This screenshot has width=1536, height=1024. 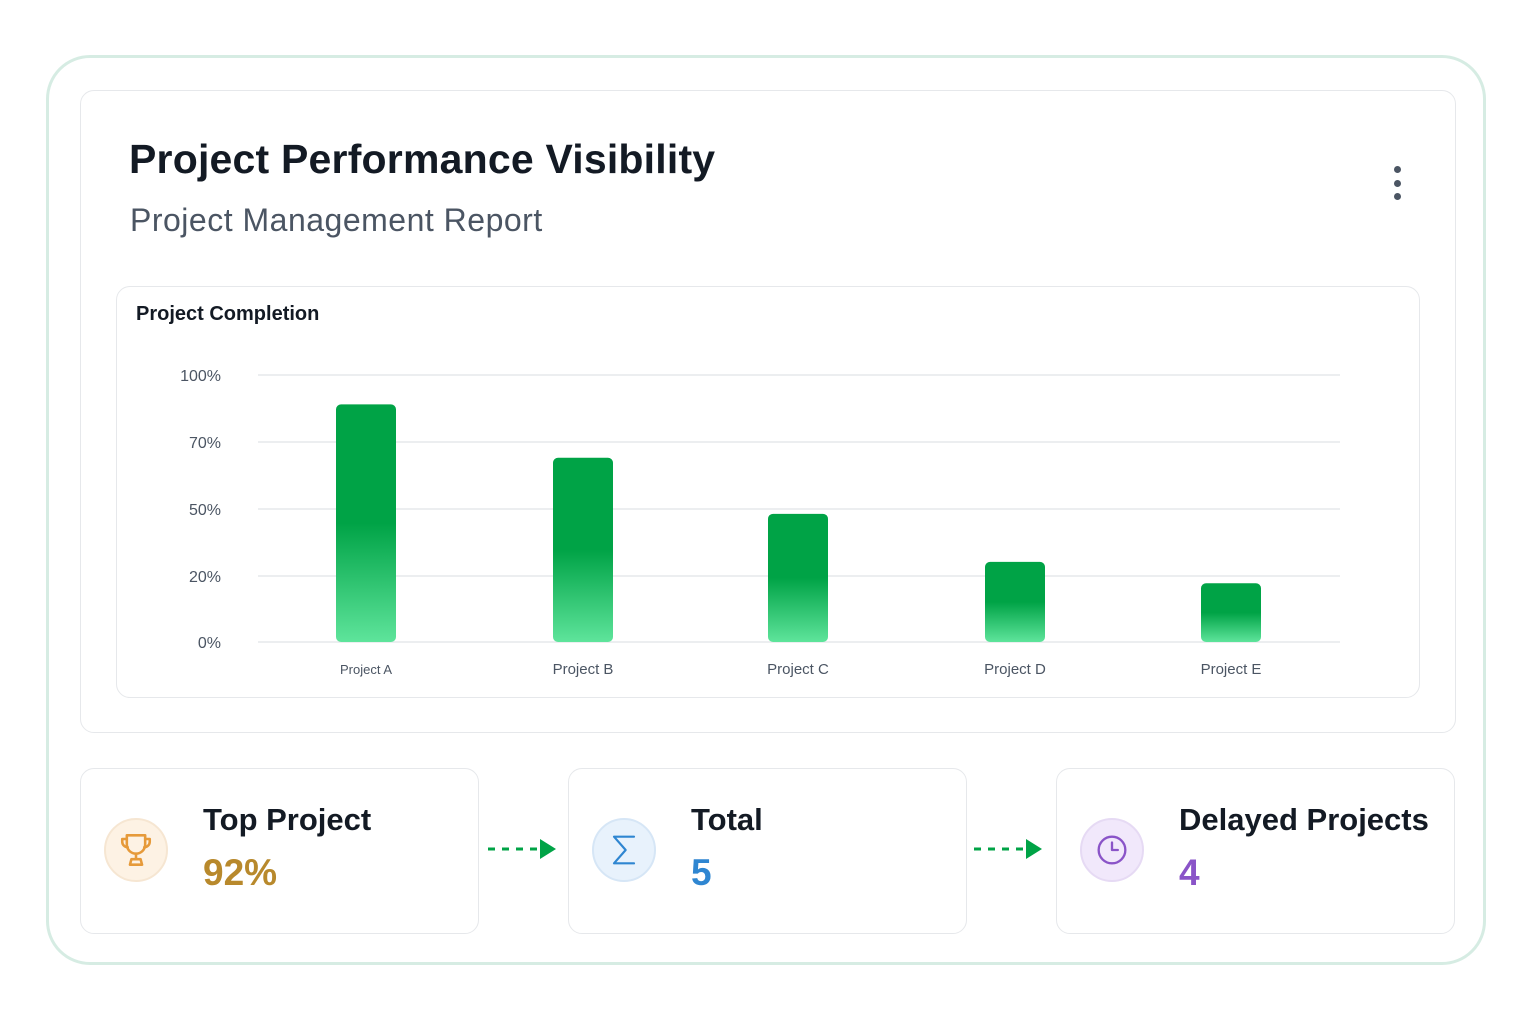 What do you see at coordinates (727, 819) in the screenshot?
I see `stat-label: Total` at bounding box center [727, 819].